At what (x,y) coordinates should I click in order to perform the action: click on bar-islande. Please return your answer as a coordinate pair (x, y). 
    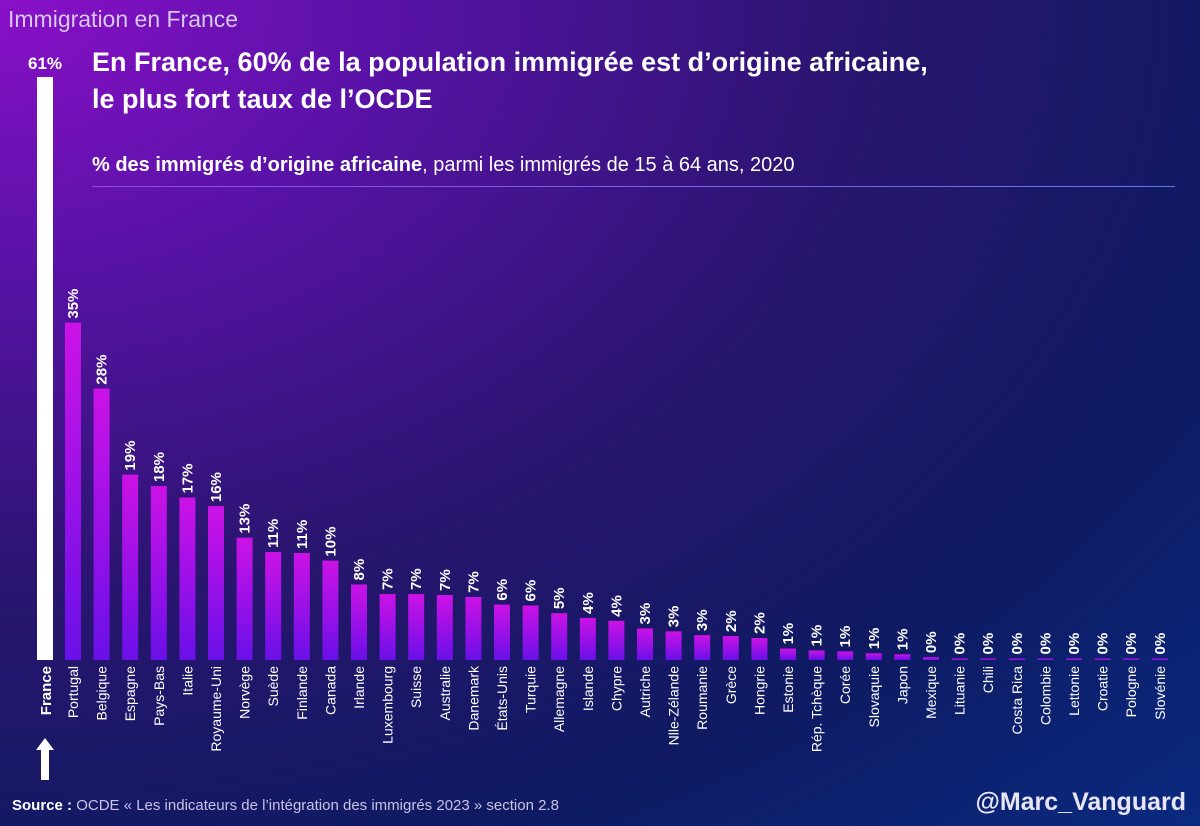
    Looking at the image, I should click on (587, 638).